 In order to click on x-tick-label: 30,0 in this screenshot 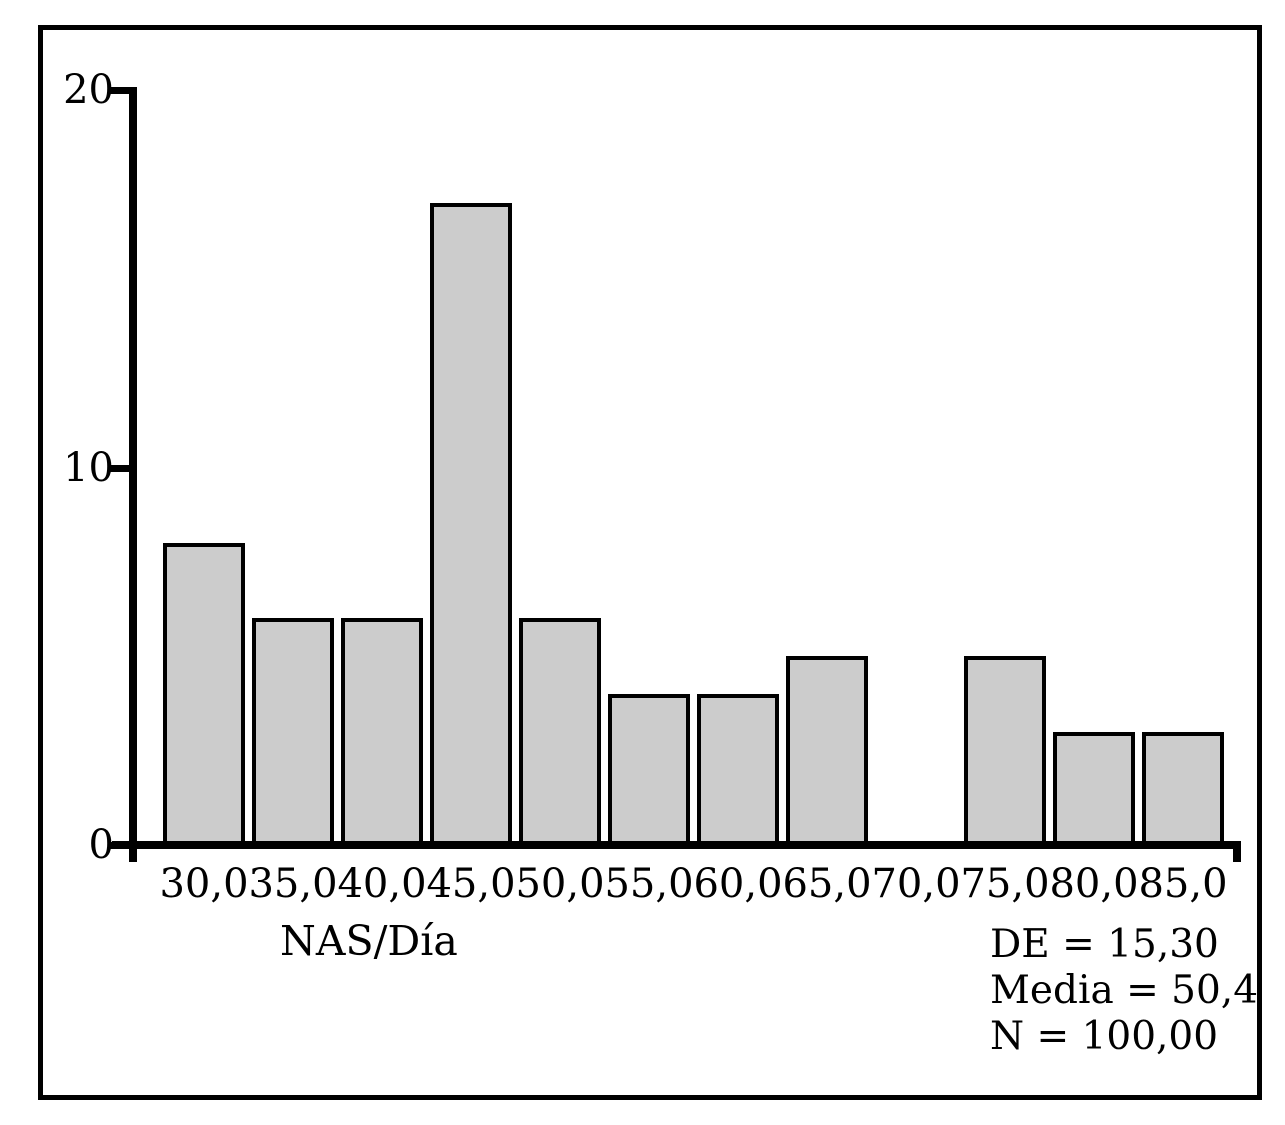, I will do `click(204, 884)`.